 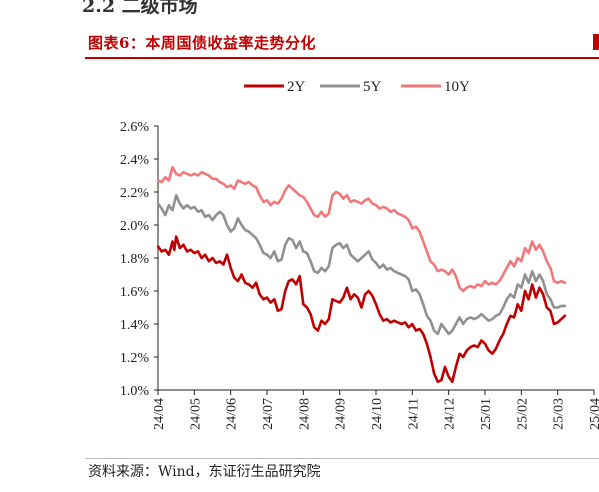 What do you see at coordinates (202, 43) in the screenshot?
I see `figure-title: 图表6：本周国债收益率走势分化` at bounding box center [202, 43].